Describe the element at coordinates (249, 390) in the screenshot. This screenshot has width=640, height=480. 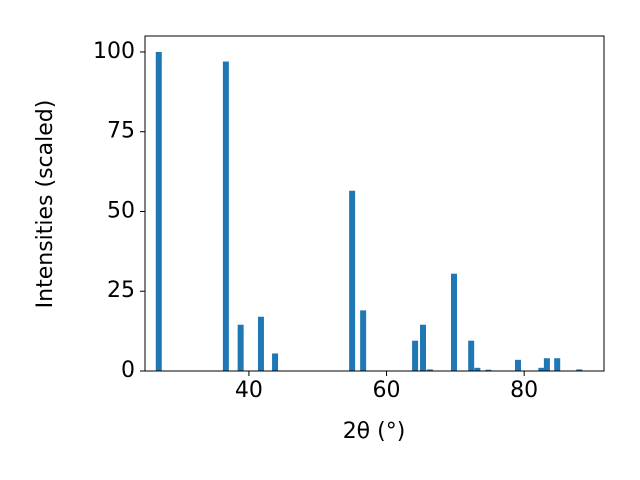
I see `x-tick-label: 40` at that location.